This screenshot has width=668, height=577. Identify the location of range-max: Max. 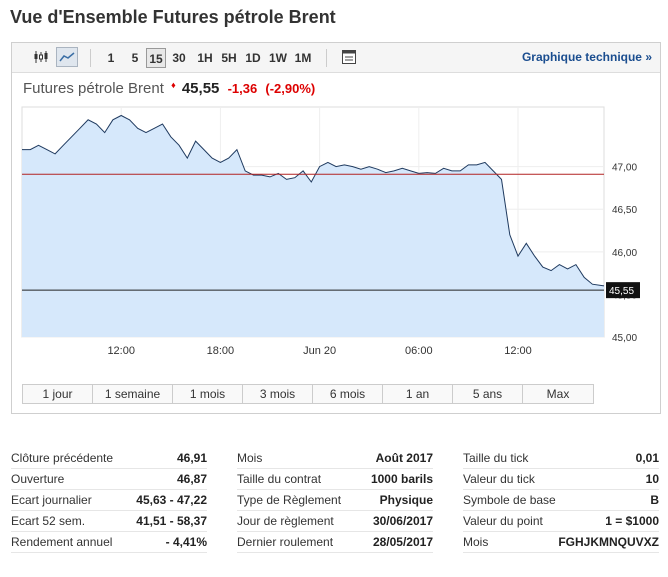
(558, 394).